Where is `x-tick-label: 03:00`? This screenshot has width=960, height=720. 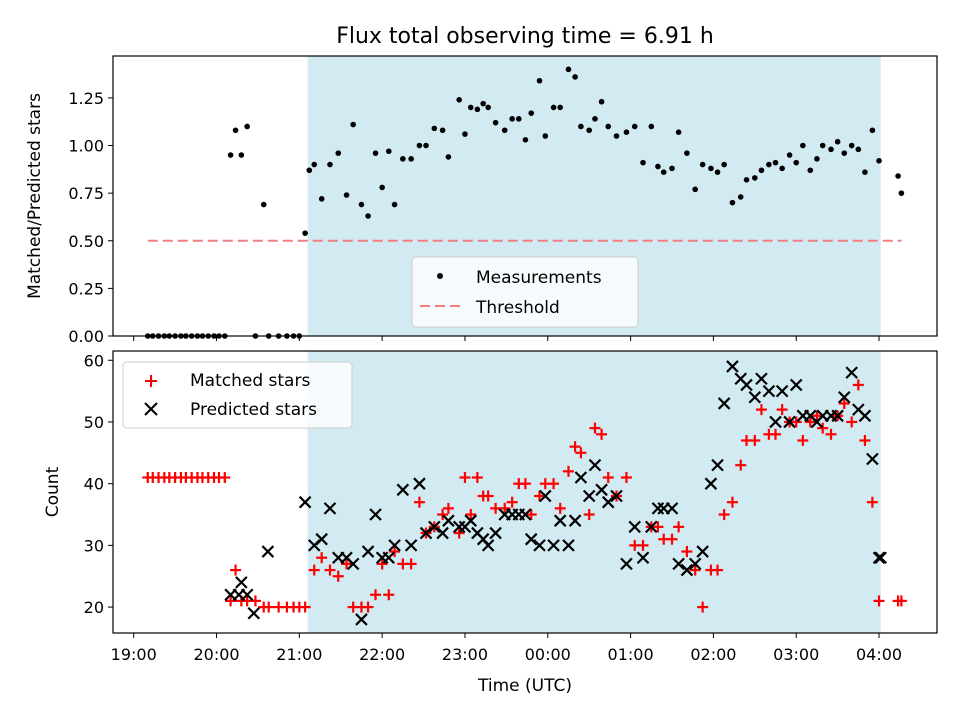 x-tick-label: 03:00 is located at coordinates (796, 654).